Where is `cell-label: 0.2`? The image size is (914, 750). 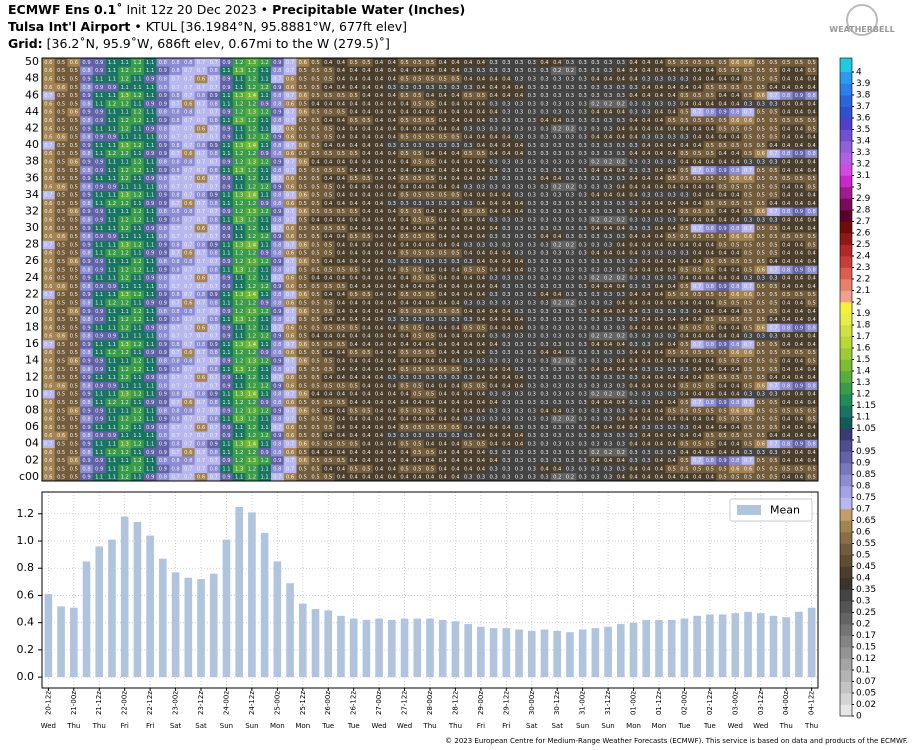
cell-label: 0.2 is located at coordinates (608, 279).